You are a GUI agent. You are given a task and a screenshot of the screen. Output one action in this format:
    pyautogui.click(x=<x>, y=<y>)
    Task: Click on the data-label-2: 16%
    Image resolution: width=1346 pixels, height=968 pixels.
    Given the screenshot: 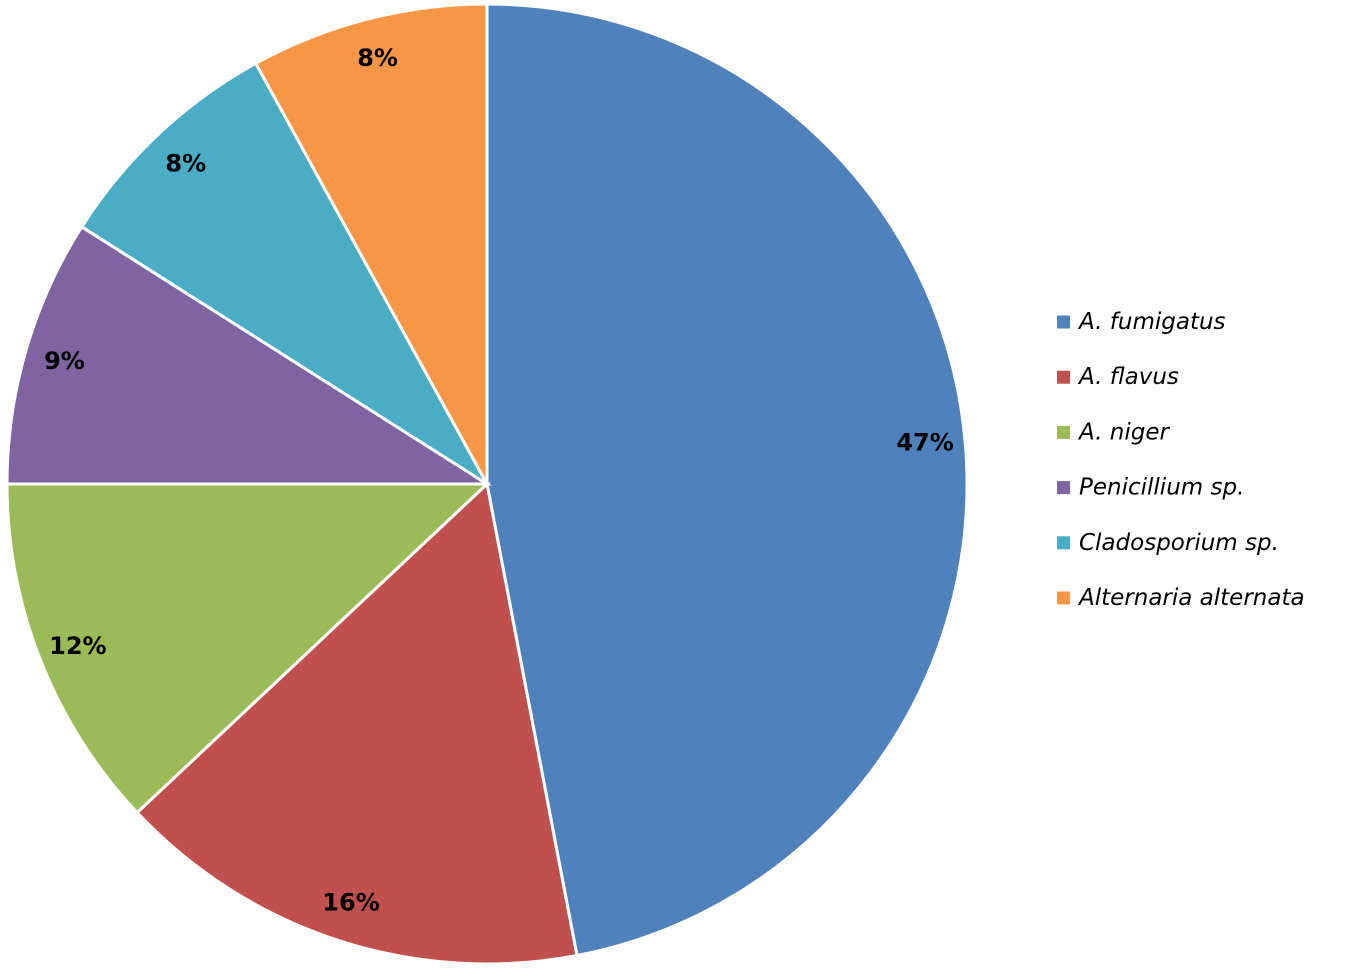 What is the action you would take?
    pyautogui.click(x=350, y=902)
    